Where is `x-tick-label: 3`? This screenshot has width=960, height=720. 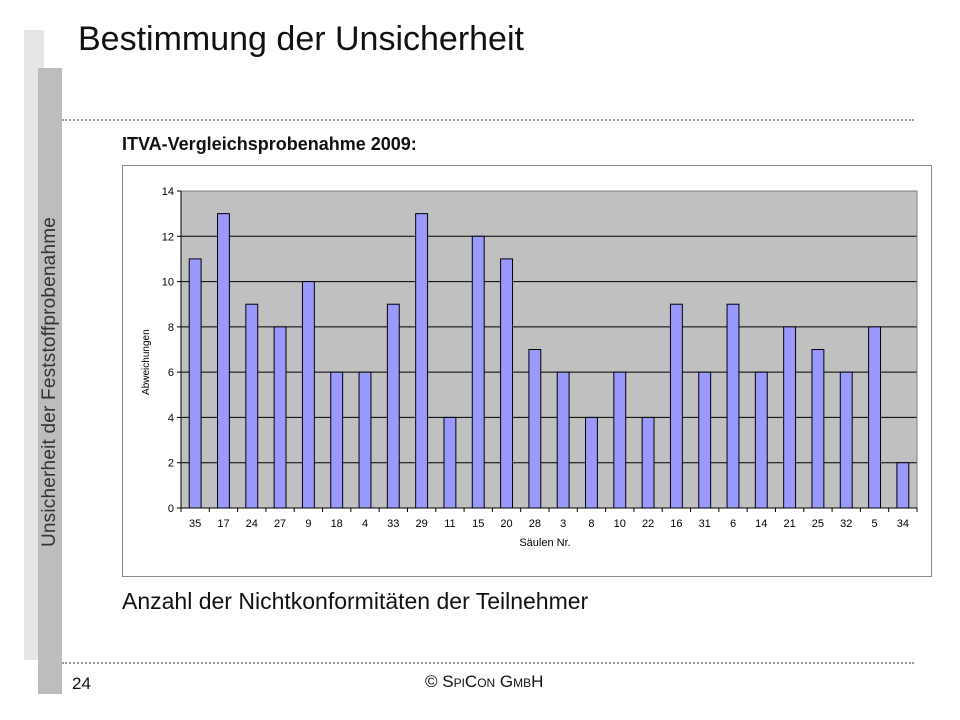 x-tick-label: 3 is located at coordinates (563, 524).